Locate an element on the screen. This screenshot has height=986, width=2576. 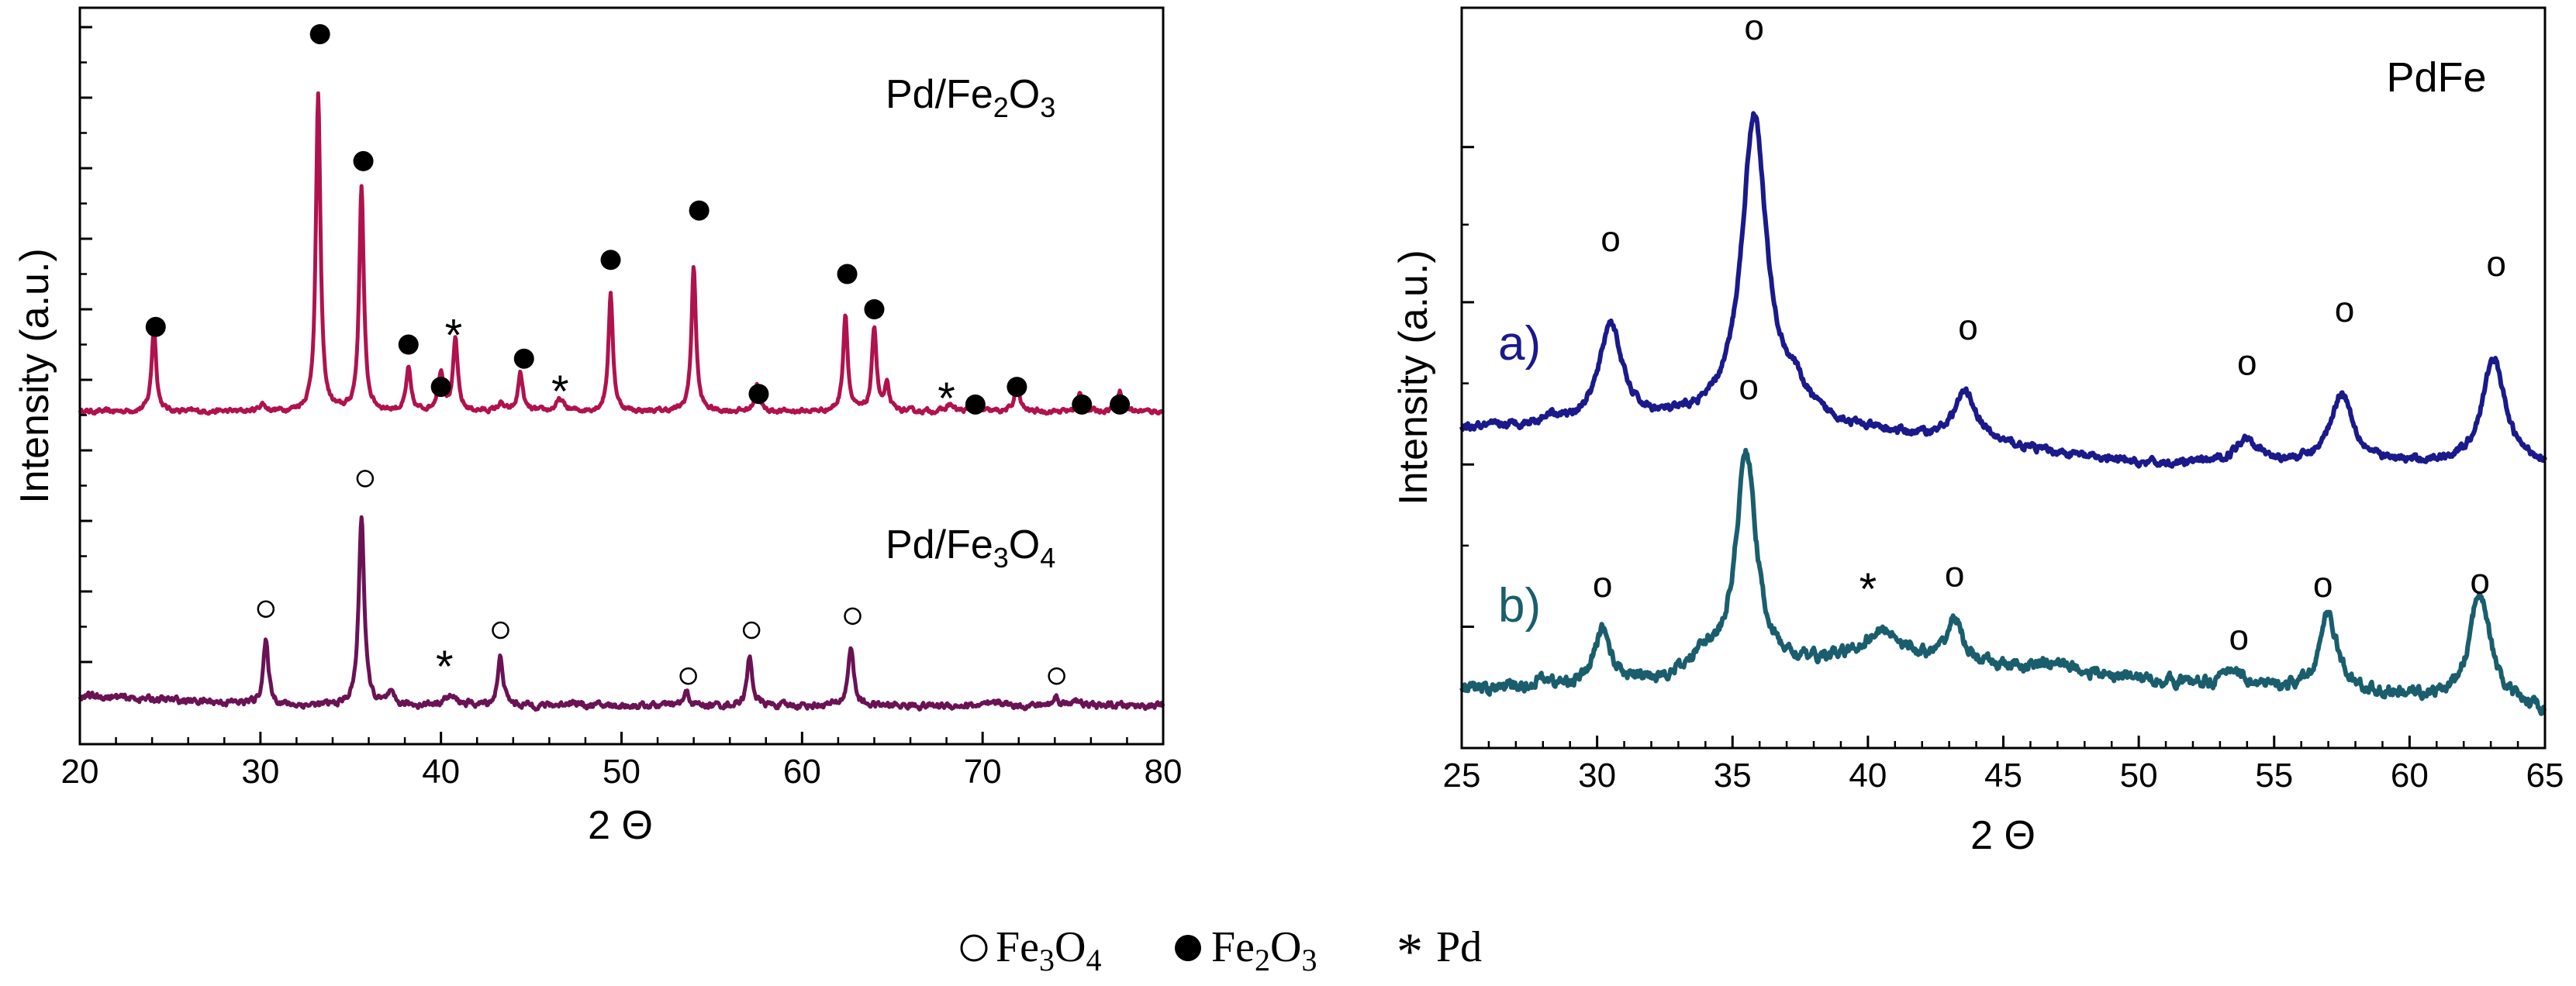
legend-open-circle-icon is located at coordinates (974, 948).